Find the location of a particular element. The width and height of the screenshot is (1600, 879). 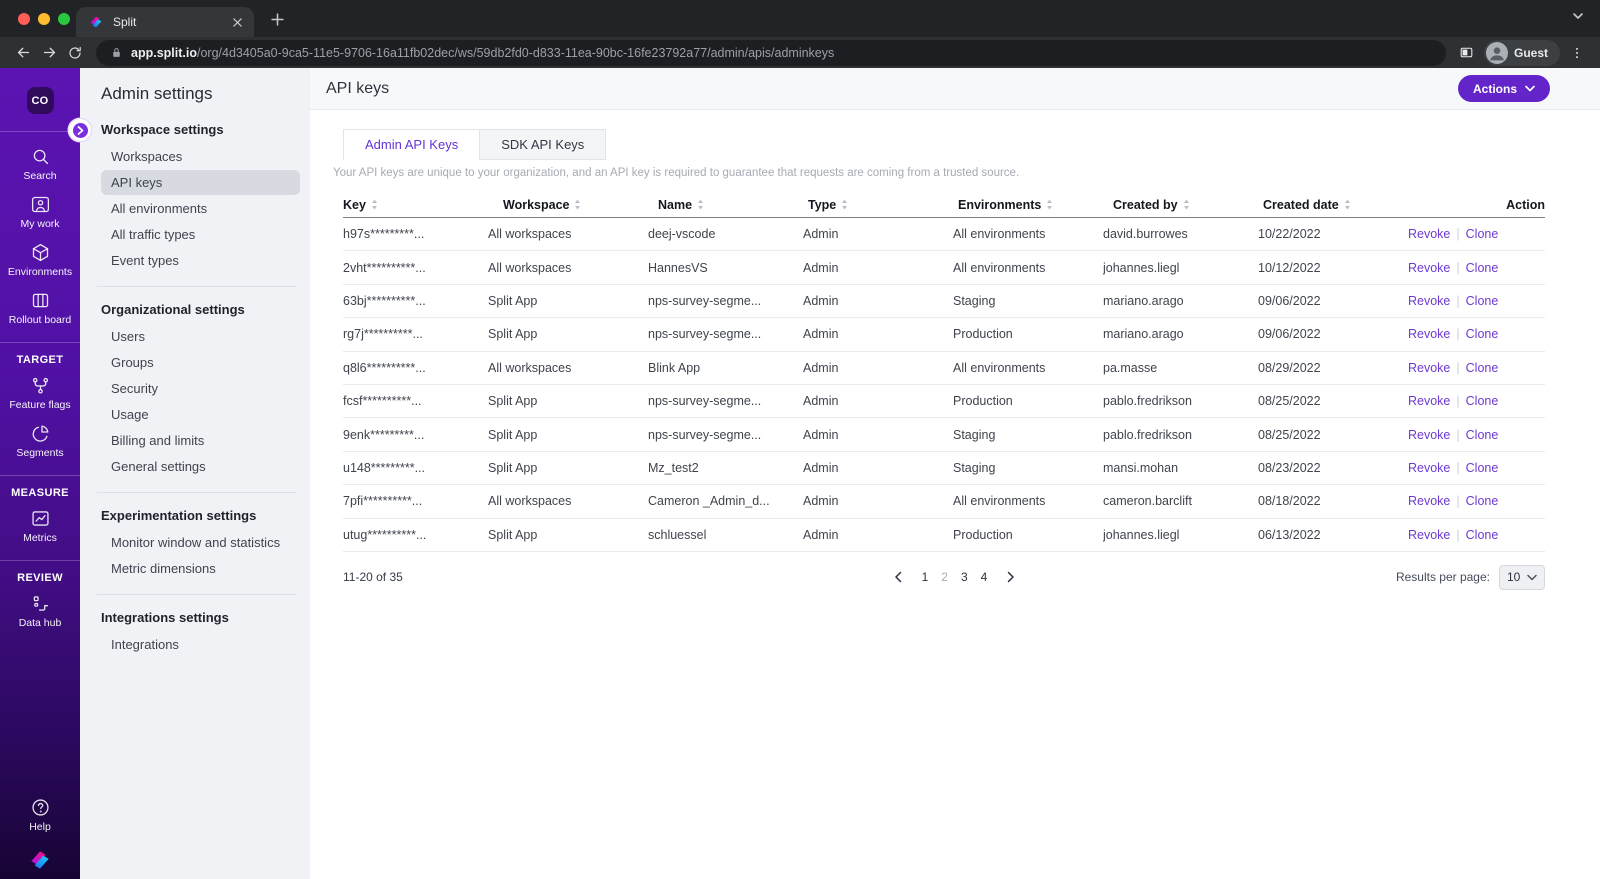

sidebar-item-metrics: Metrics is located at coordinates (40, 526).